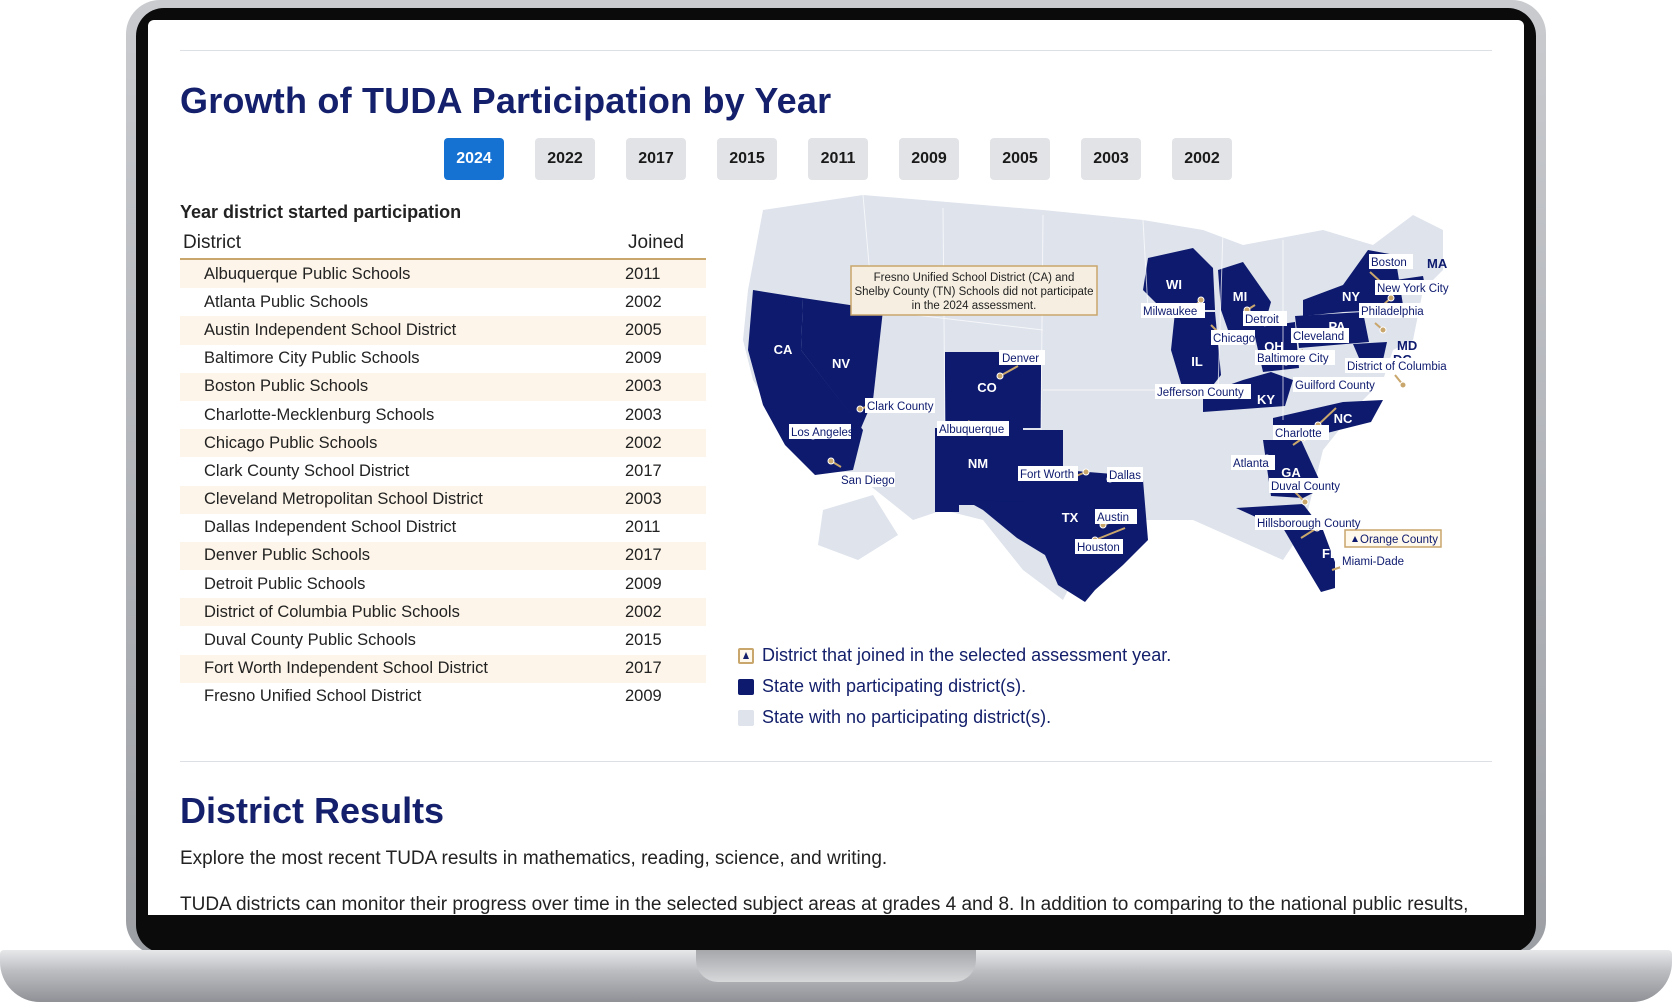 Image resolution: width=1672 pixels, height=1004 pixels. I want to click on year-button-2005: 2005, so click(1020, 159).